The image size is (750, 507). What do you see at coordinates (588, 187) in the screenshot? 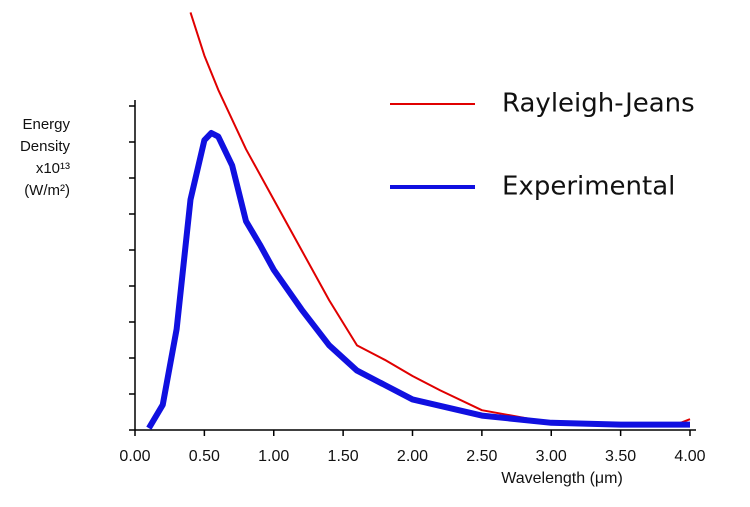
I see `legend-label: Experimental` at bounding box center [588, 187].